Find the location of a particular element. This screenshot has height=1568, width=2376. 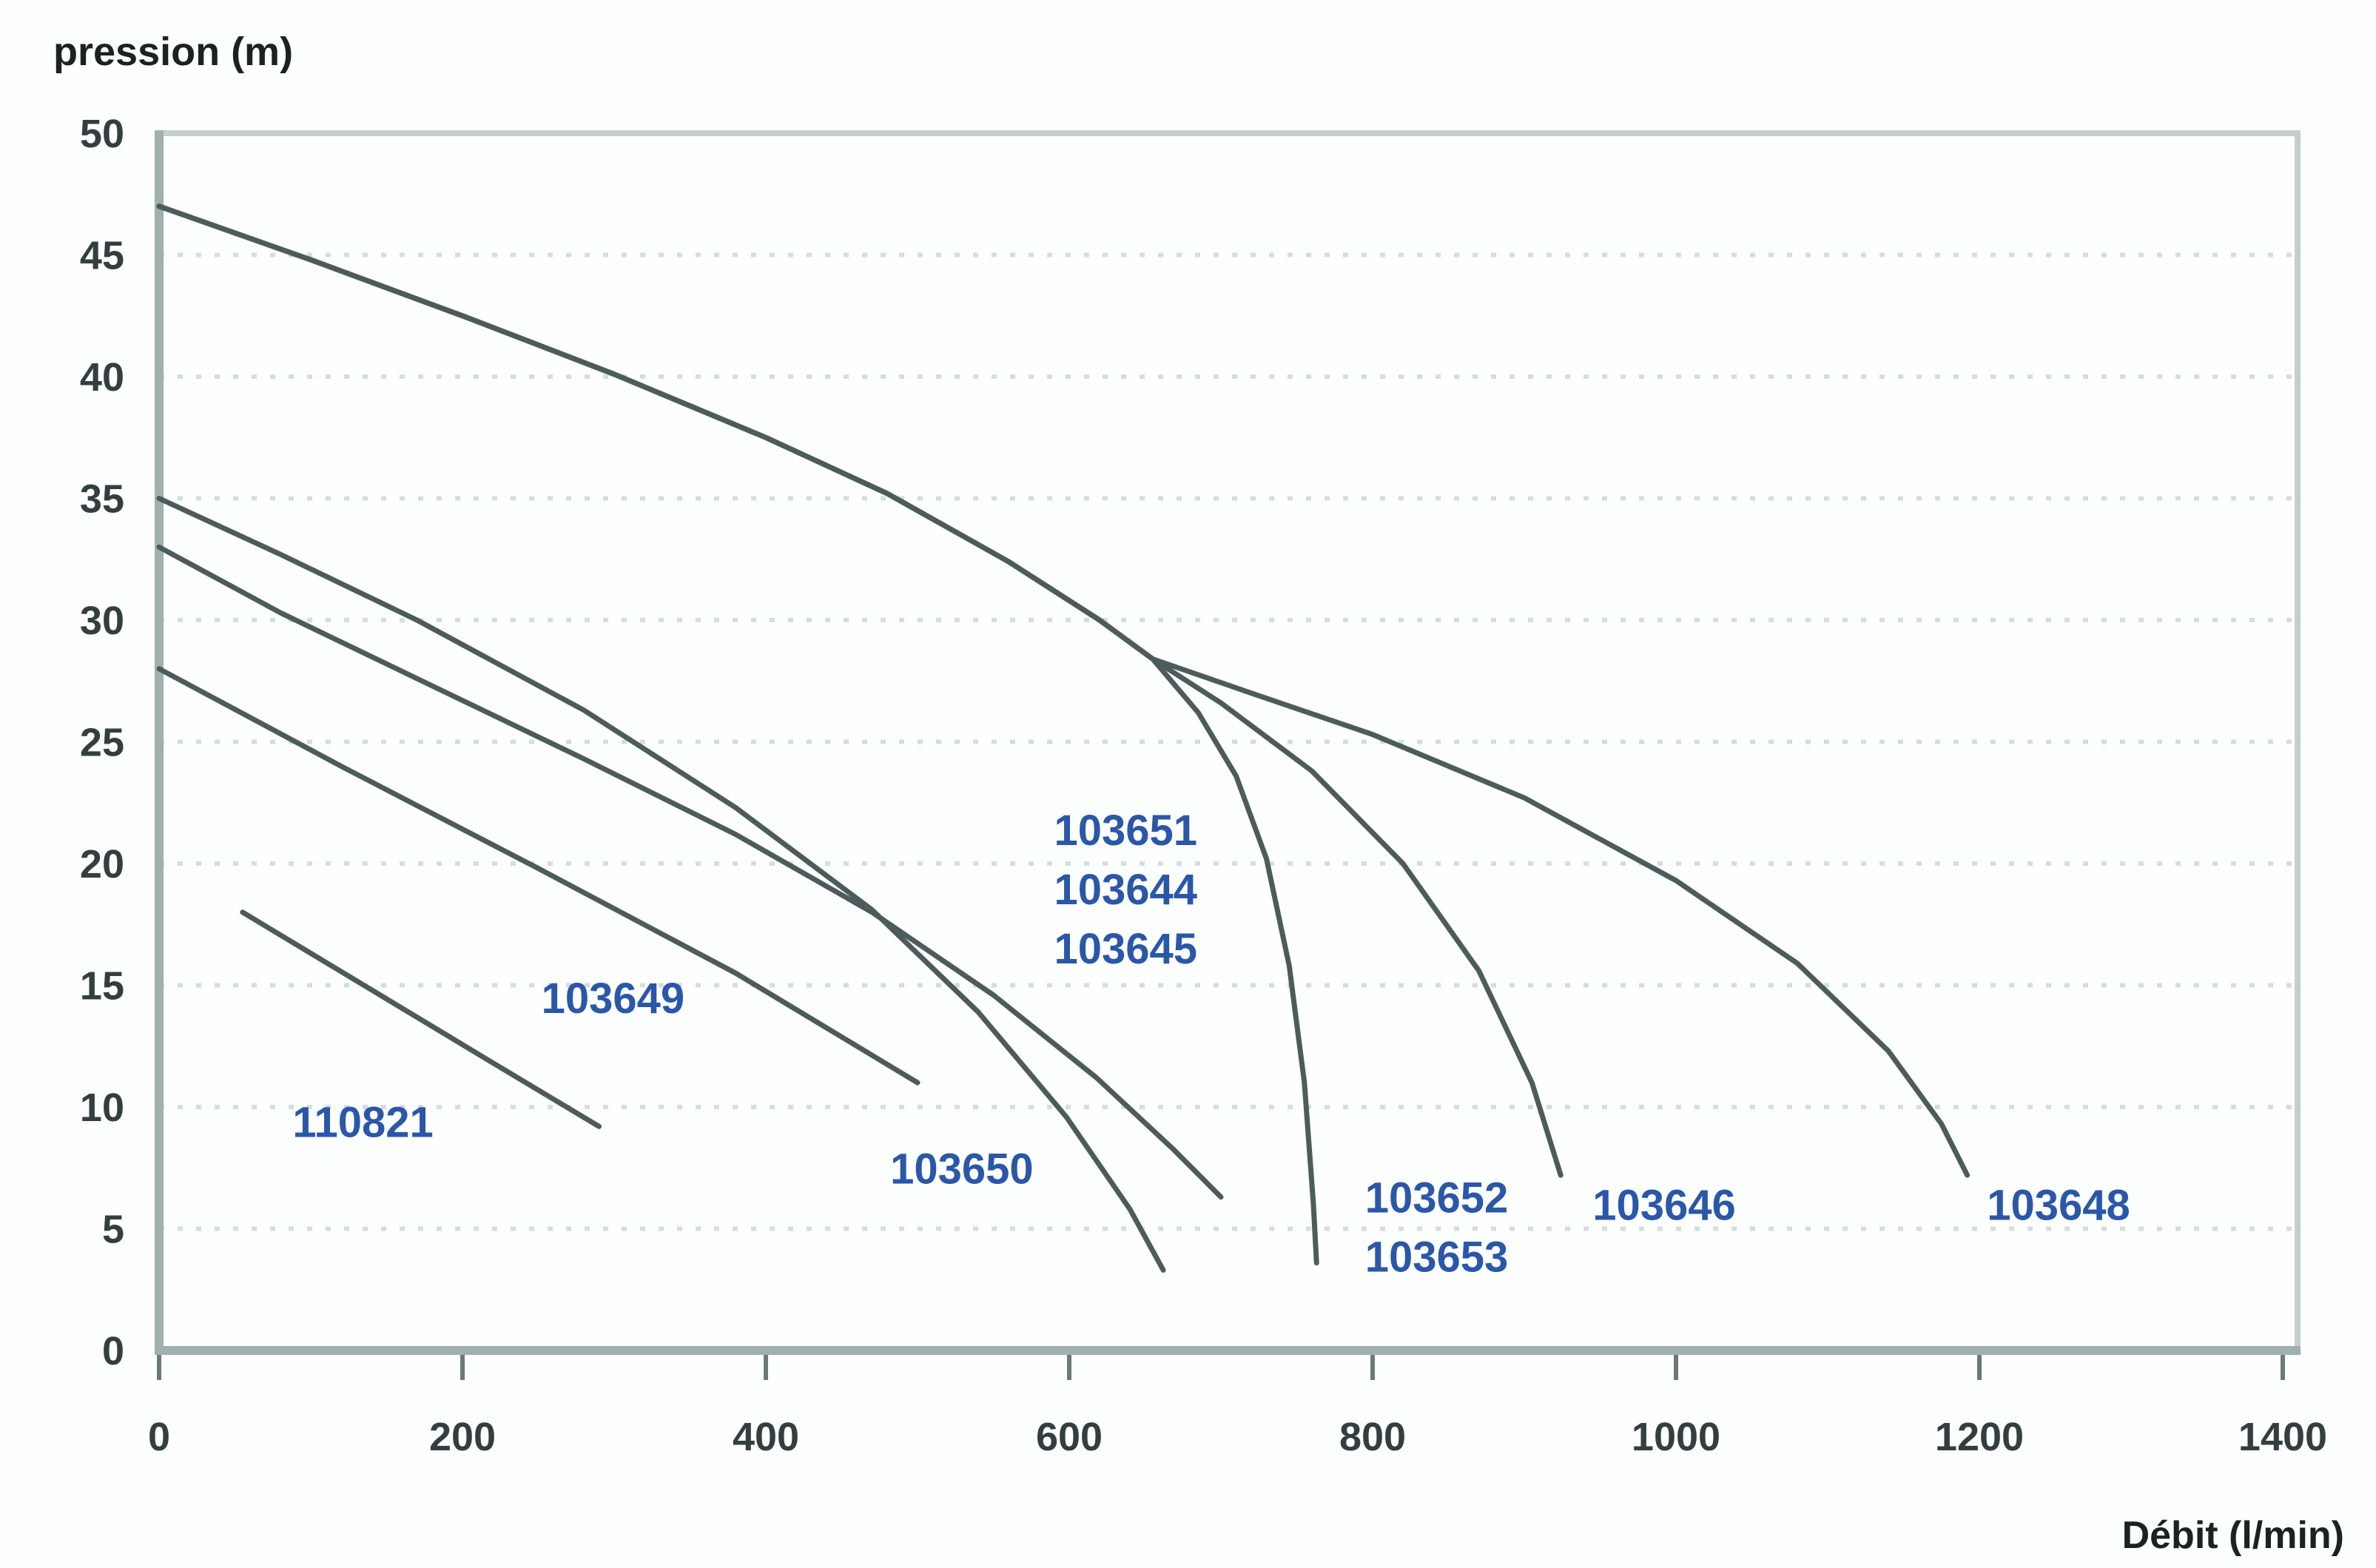

y-tick-label-30: 30 is located at coordinates (102, 621).